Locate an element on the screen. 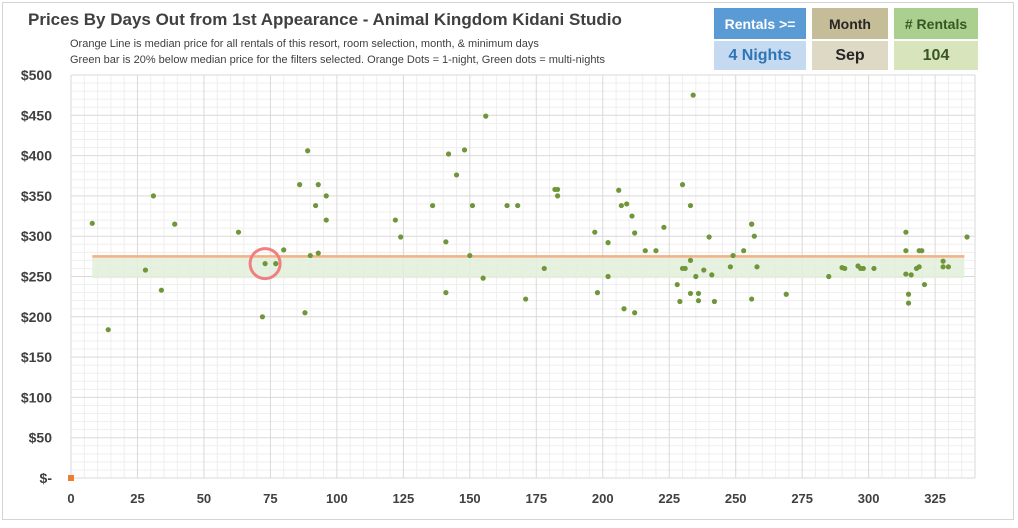 Image resolution: width=1018 pixels, height=528 pixels. y-tick-label: $200 is located at coordinates (36, 317).